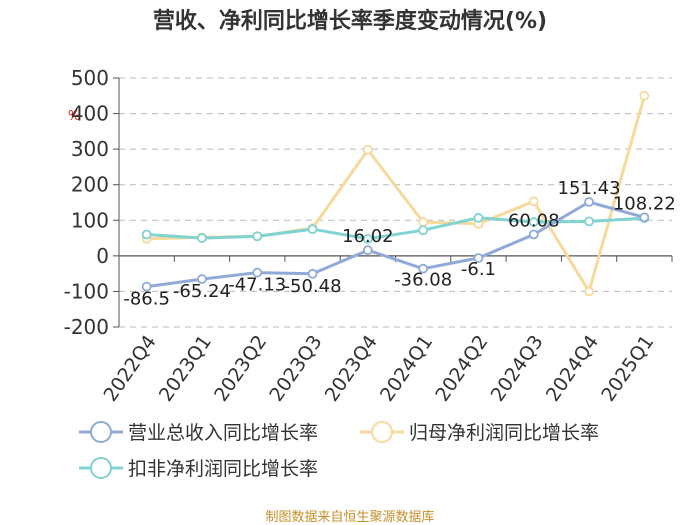 Image resolution: width=700 pixels, height=525 pixels. Describe the element at coordinates (90, 114) in the screenshot. I see `y-tick-label-1: 400` at that location.